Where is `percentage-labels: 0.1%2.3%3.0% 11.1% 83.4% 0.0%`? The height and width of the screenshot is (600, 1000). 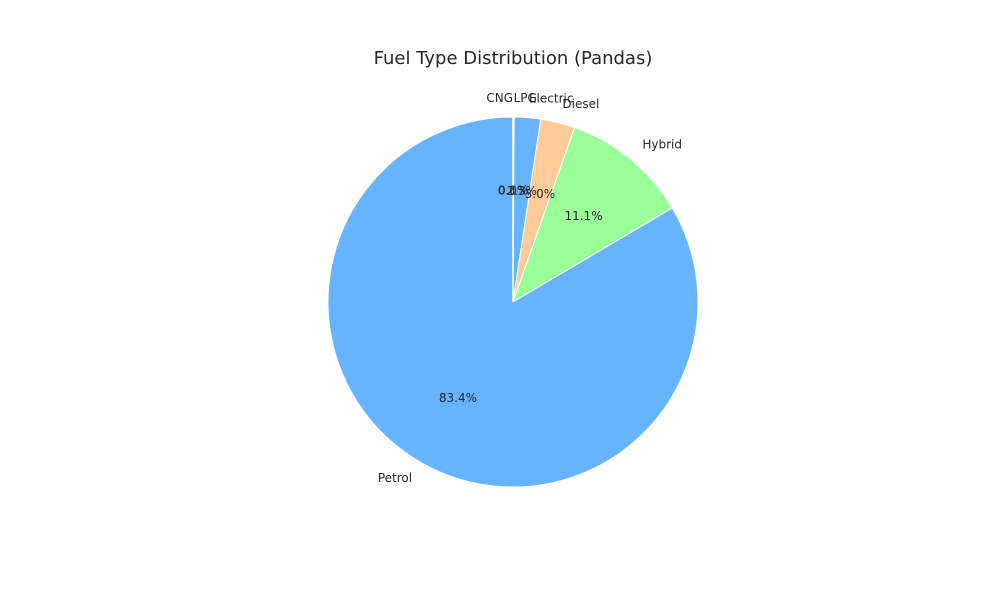 percentage-labels: 0.1%2.3%3.0% 11.1% 83.4% 0.0% is located at coordinates (521, 294).